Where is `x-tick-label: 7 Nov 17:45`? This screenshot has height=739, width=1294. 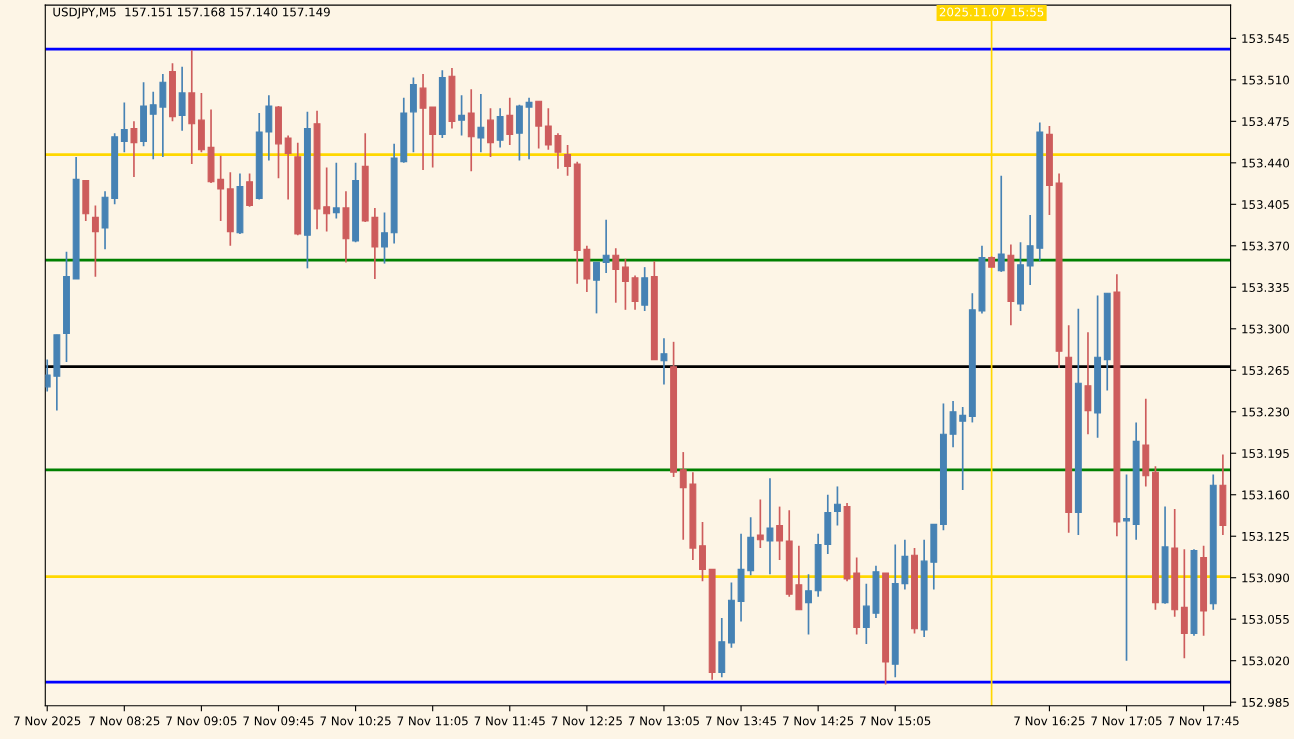 x-tick-label: 7 Nov 17:45 is located at coordinates (1203, 721).